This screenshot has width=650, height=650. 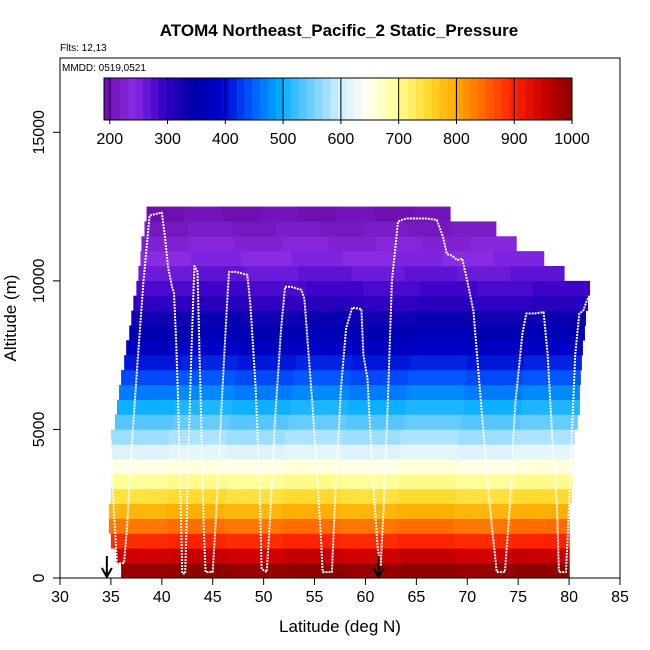 I want to click on x-tick-label: 35, so click(x=111, y=597).